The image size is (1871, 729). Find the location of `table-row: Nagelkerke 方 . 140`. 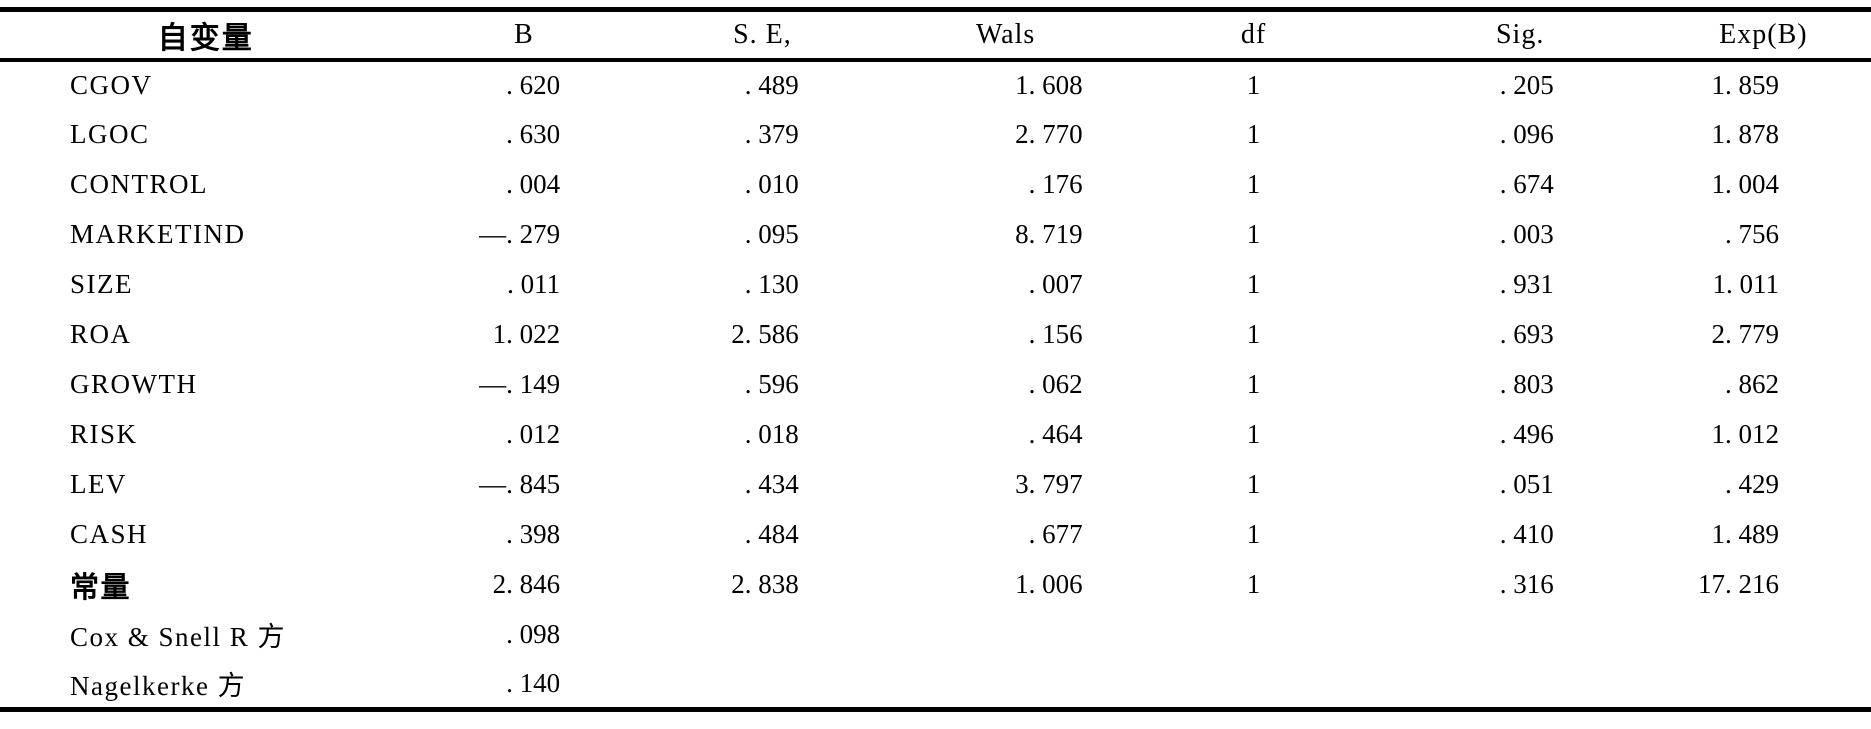

table-row: Nagelkerke 方 . 140 is located at coordinates (935, 685).